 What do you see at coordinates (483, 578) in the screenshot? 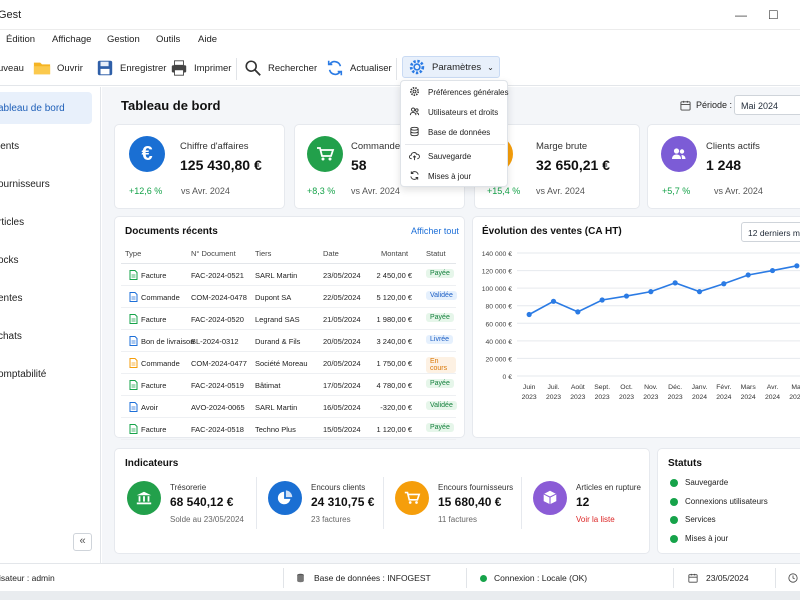
I see `connection-ok-icon` at bounding box center [483, 578].